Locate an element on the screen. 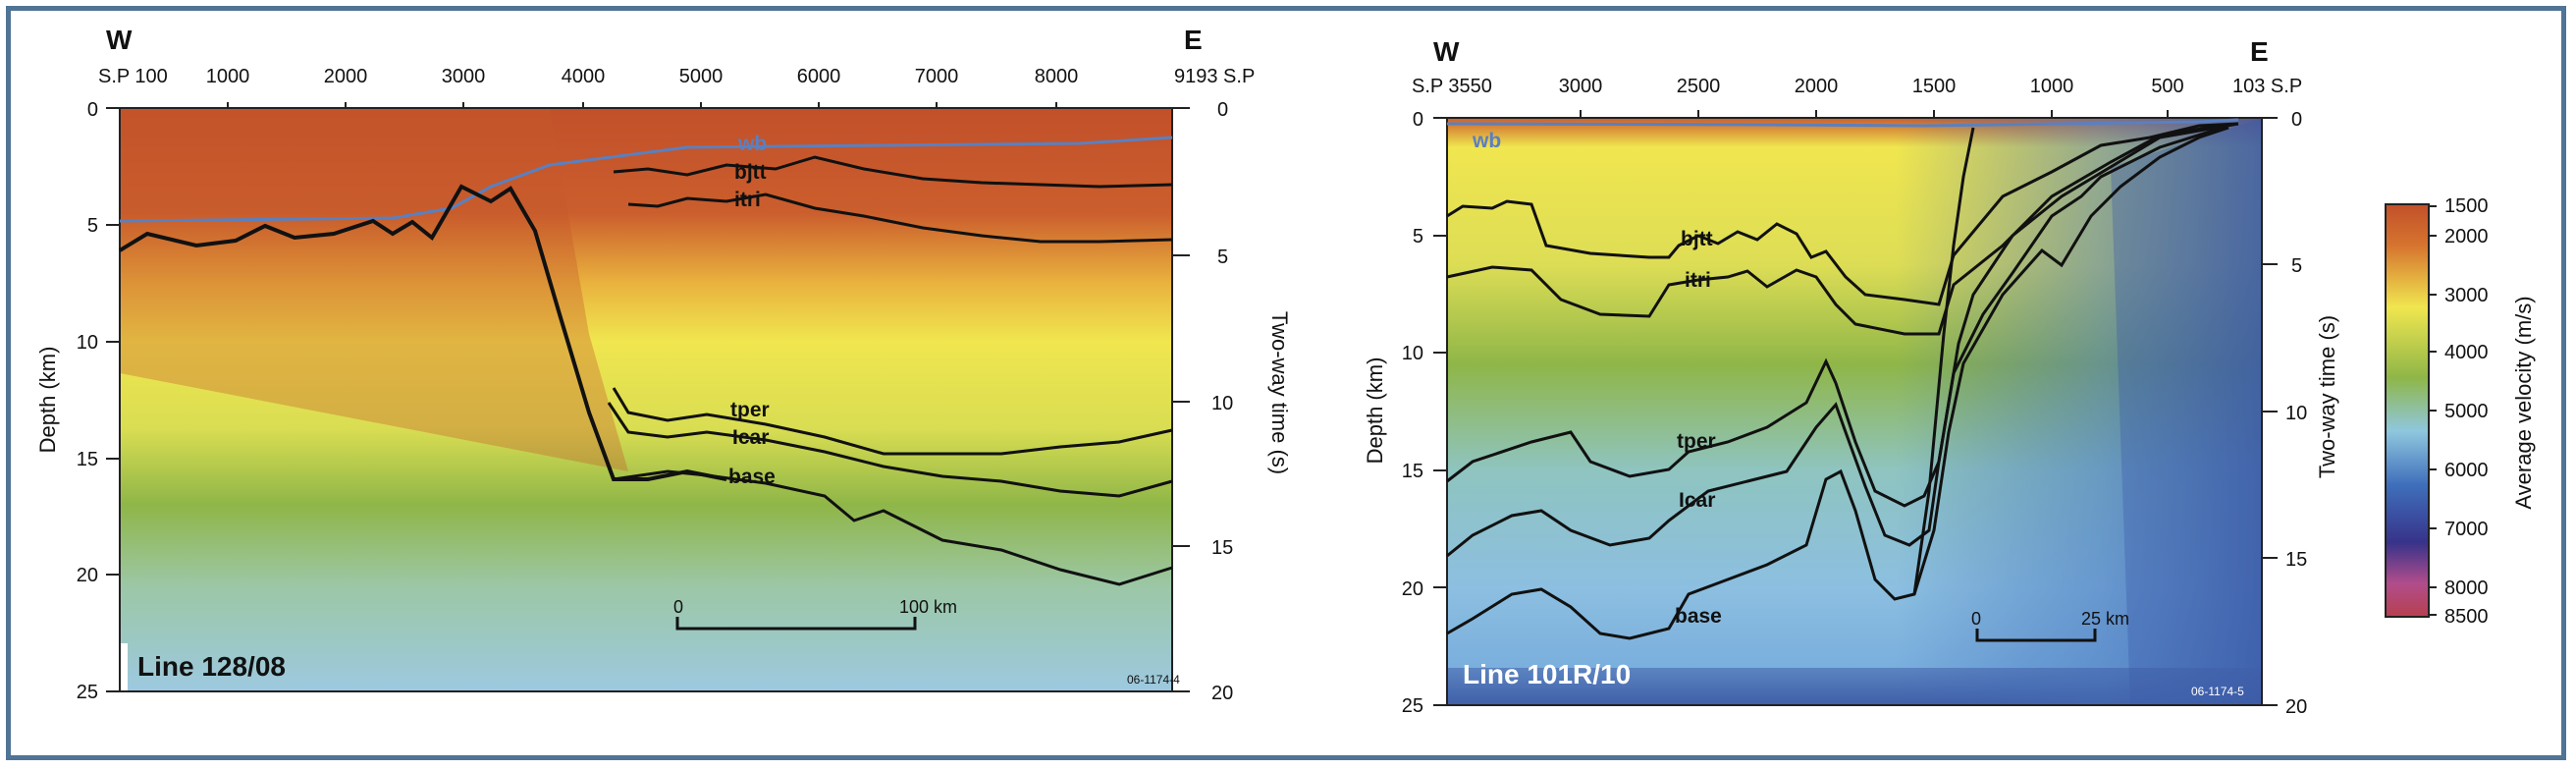 This screenshot has height=770, width=2576. left-depth-tick: 15 is located at coordinates (87, 459).